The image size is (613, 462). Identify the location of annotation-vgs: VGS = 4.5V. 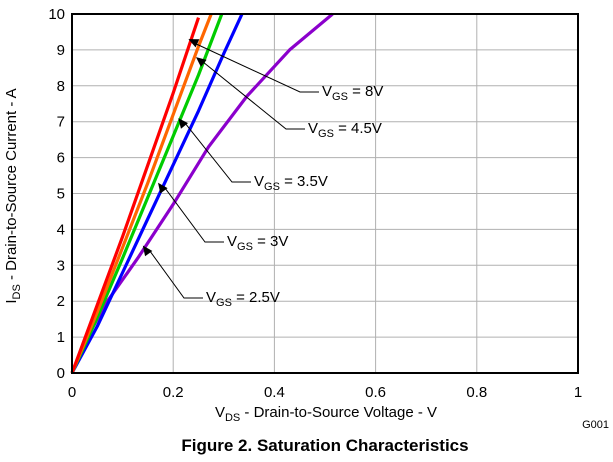
(288, 98).